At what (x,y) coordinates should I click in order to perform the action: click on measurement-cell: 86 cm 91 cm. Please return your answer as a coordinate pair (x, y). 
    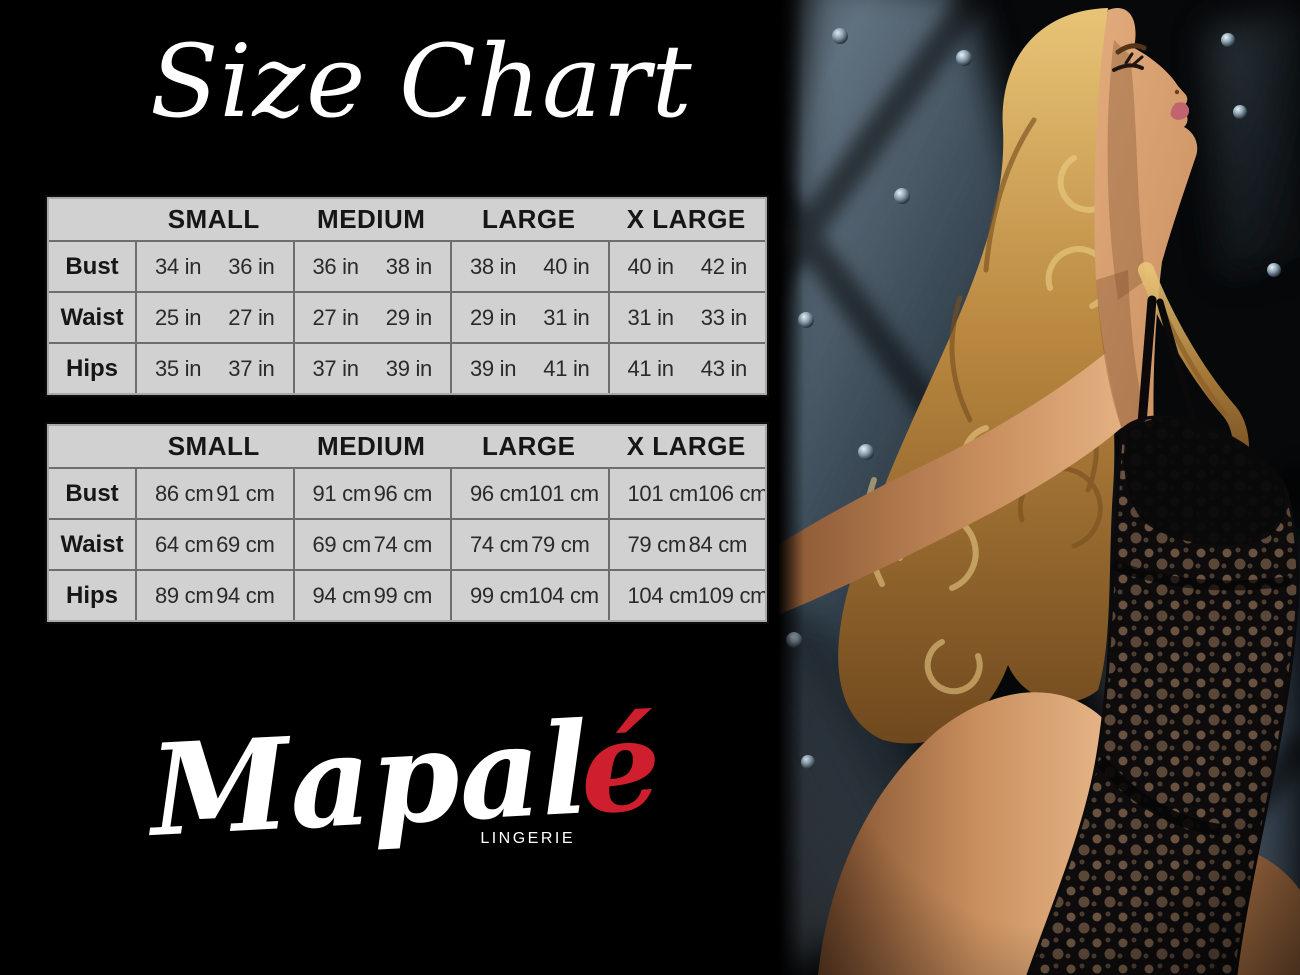
    Looking at the image, I should click on (214, 493).